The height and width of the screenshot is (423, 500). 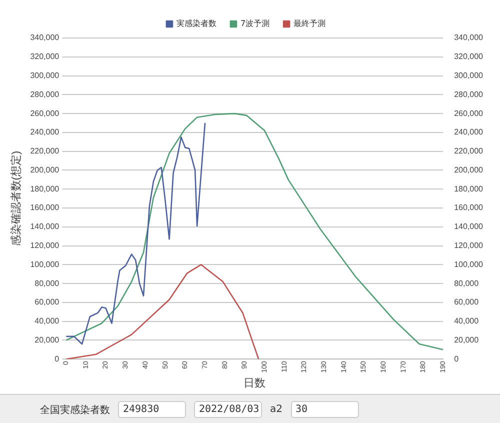 What do you see at coordinates (276, 409) in the screenshot?
I see `text: a2` at bounding box center [276, 409].